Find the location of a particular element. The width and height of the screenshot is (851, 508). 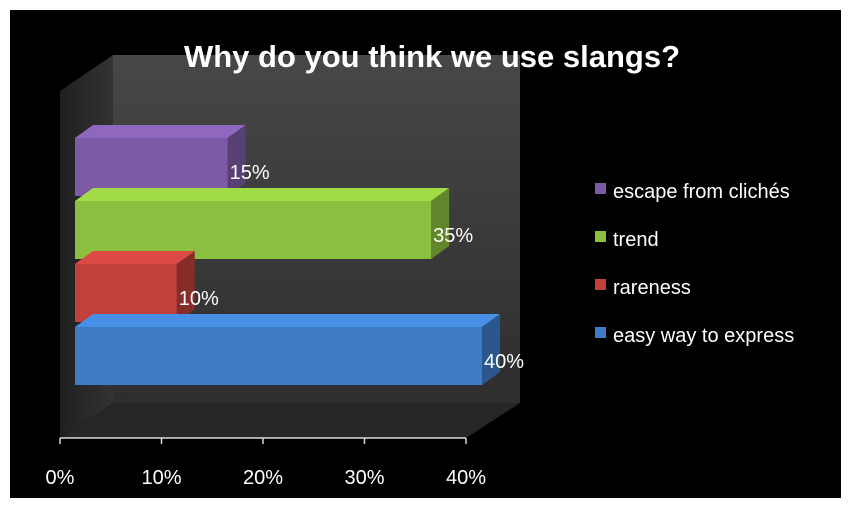

x-tick-label: 0% is located at coordinates (60, 478).